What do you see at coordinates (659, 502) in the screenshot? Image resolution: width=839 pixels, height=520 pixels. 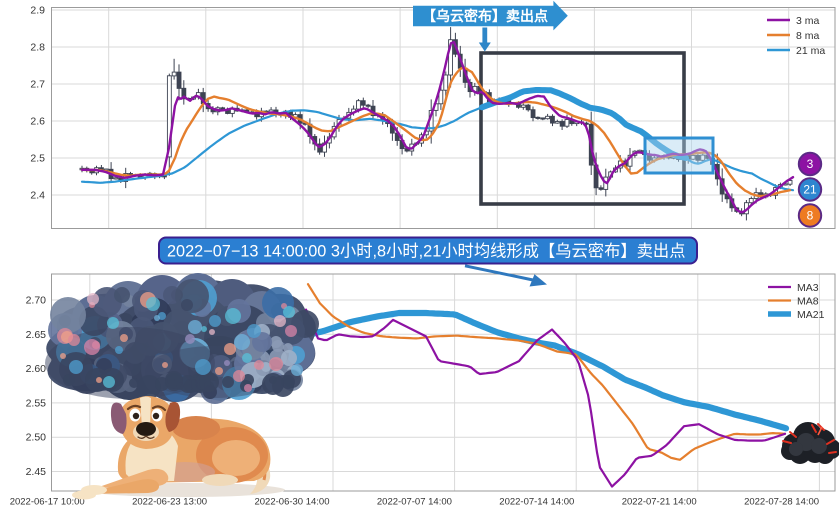 I see `svg-text: 2022-07-21 14:00` at bounding box center [659, 502].